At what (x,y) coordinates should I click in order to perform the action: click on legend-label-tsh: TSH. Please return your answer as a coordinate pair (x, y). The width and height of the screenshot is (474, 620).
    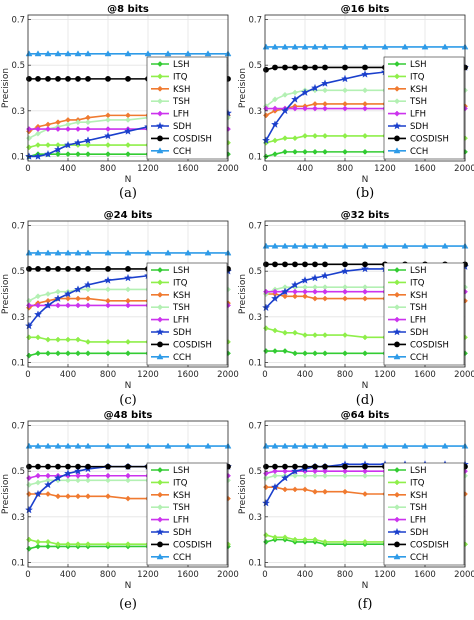
    Looking at the image, I should click on (181, 308).